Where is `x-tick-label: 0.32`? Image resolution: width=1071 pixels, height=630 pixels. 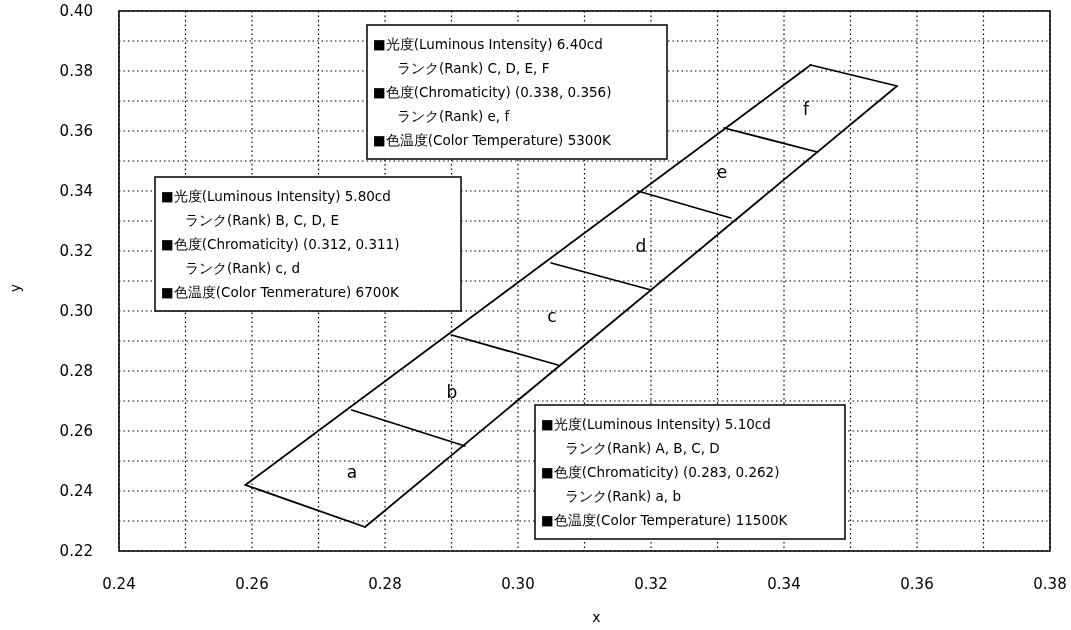
x-tick-label: 0.32 is located at coordinates (651, 584).